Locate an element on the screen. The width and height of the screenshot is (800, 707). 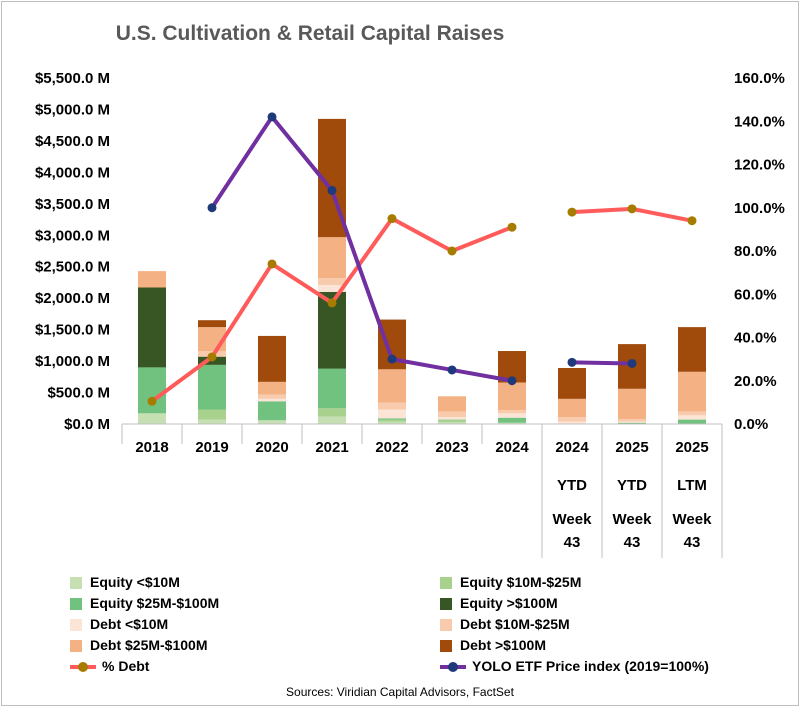
y-left-tick-label: $4,500.0 M is located at coordinates (72, 141).